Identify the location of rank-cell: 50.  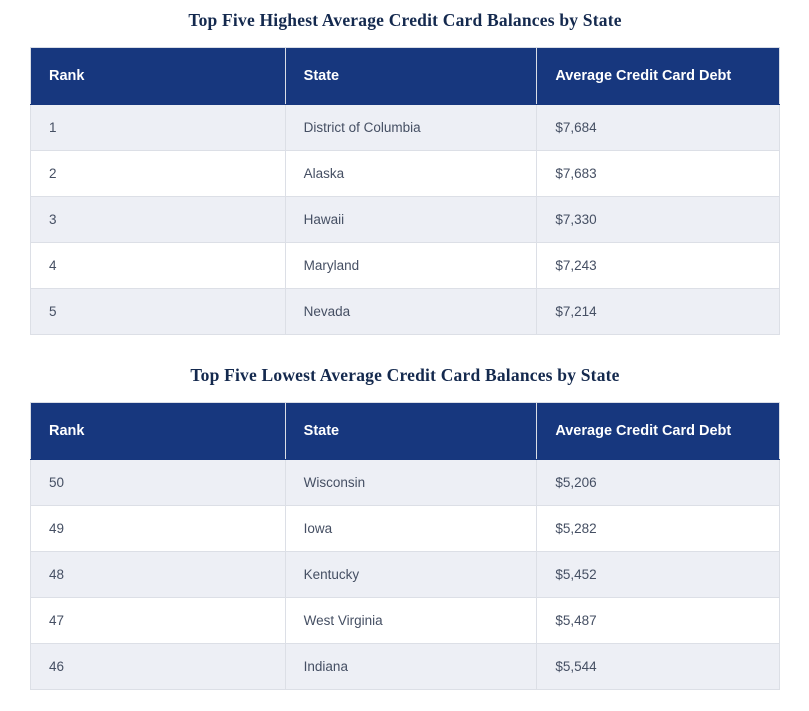
(158, 482).